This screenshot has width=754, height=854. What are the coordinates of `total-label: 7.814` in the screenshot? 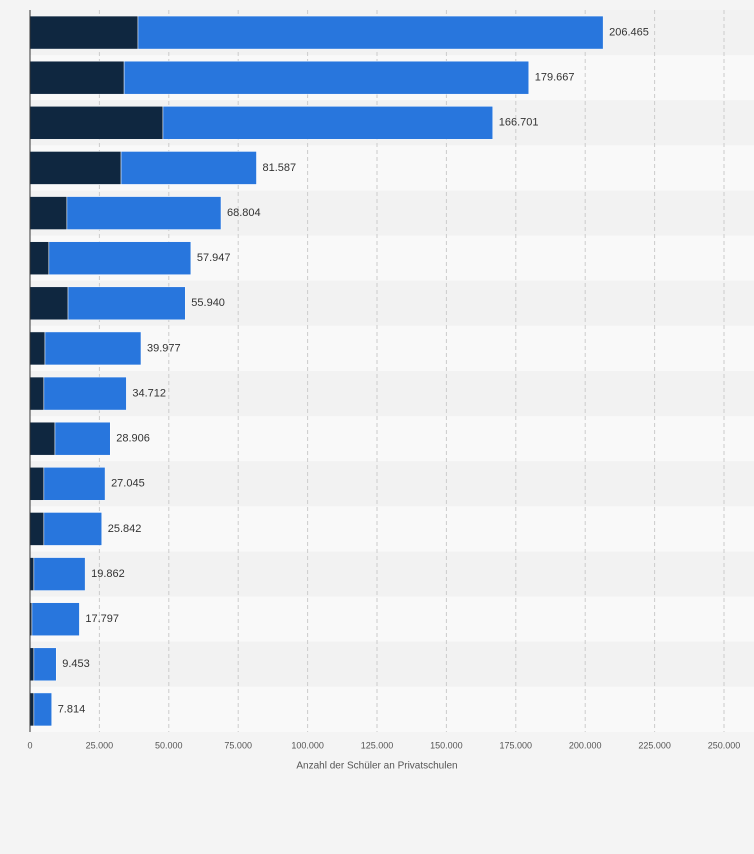 It's located at (72, 709).